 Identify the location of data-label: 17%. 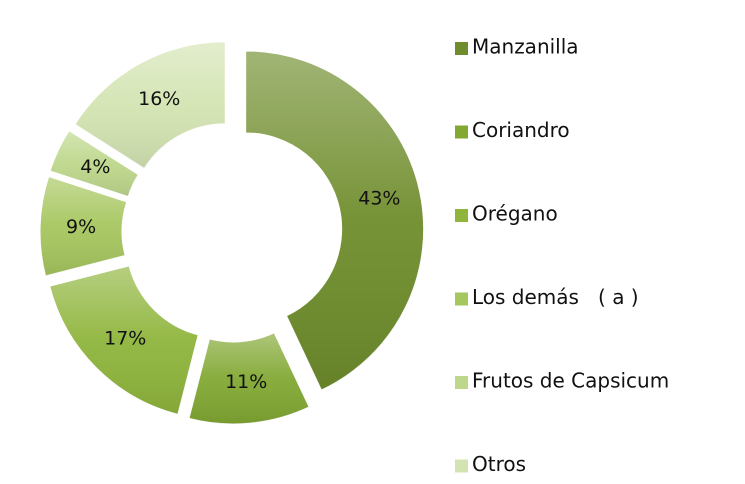
(125, 338).